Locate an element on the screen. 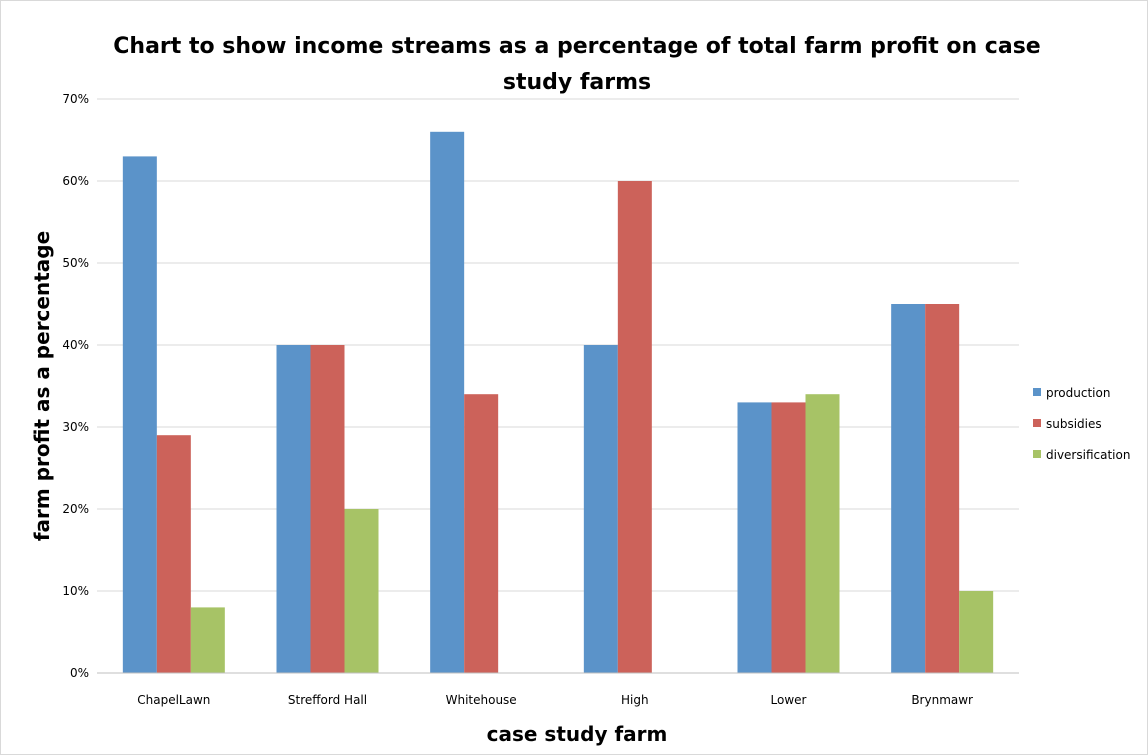 This screenshot has width=1148, height=756. legend: production subsidies diversification is located at coordinates (1081, 424).